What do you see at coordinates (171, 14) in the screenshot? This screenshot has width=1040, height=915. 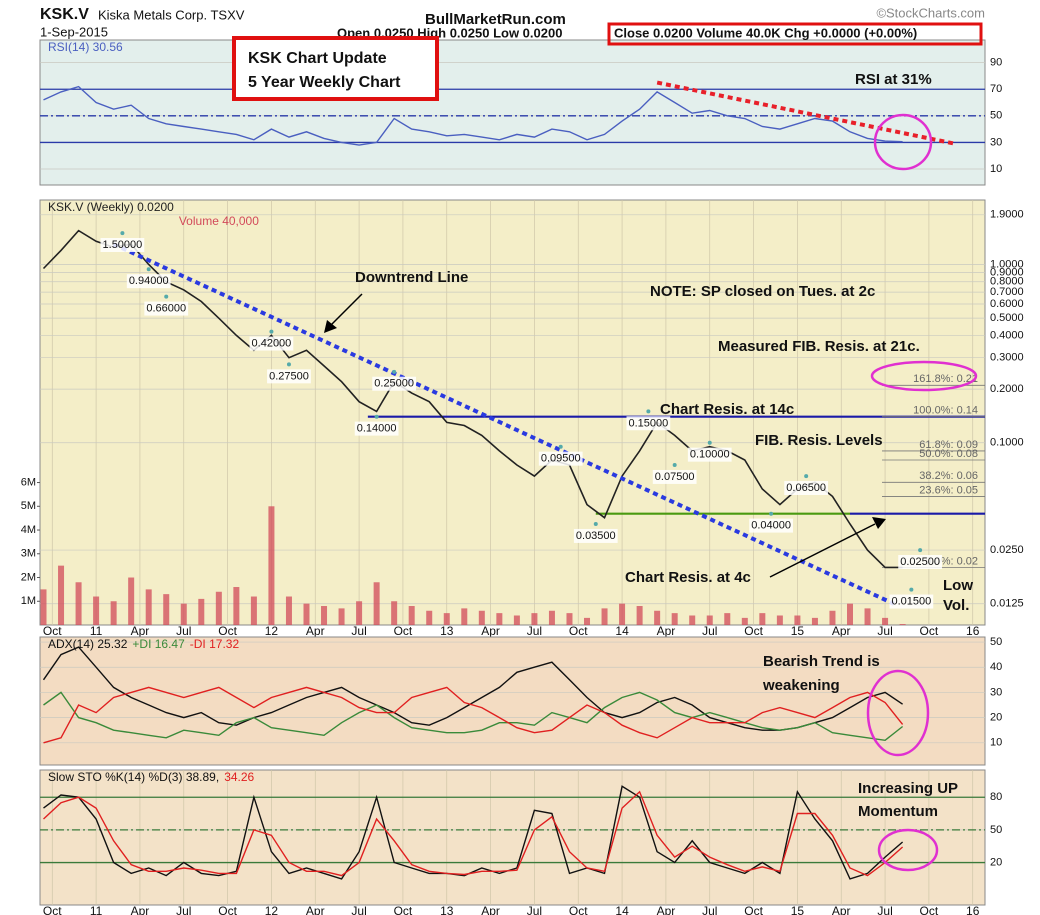 I see `company: Kiska Metals Corp. TSXV` at bounding box center [171, 14].